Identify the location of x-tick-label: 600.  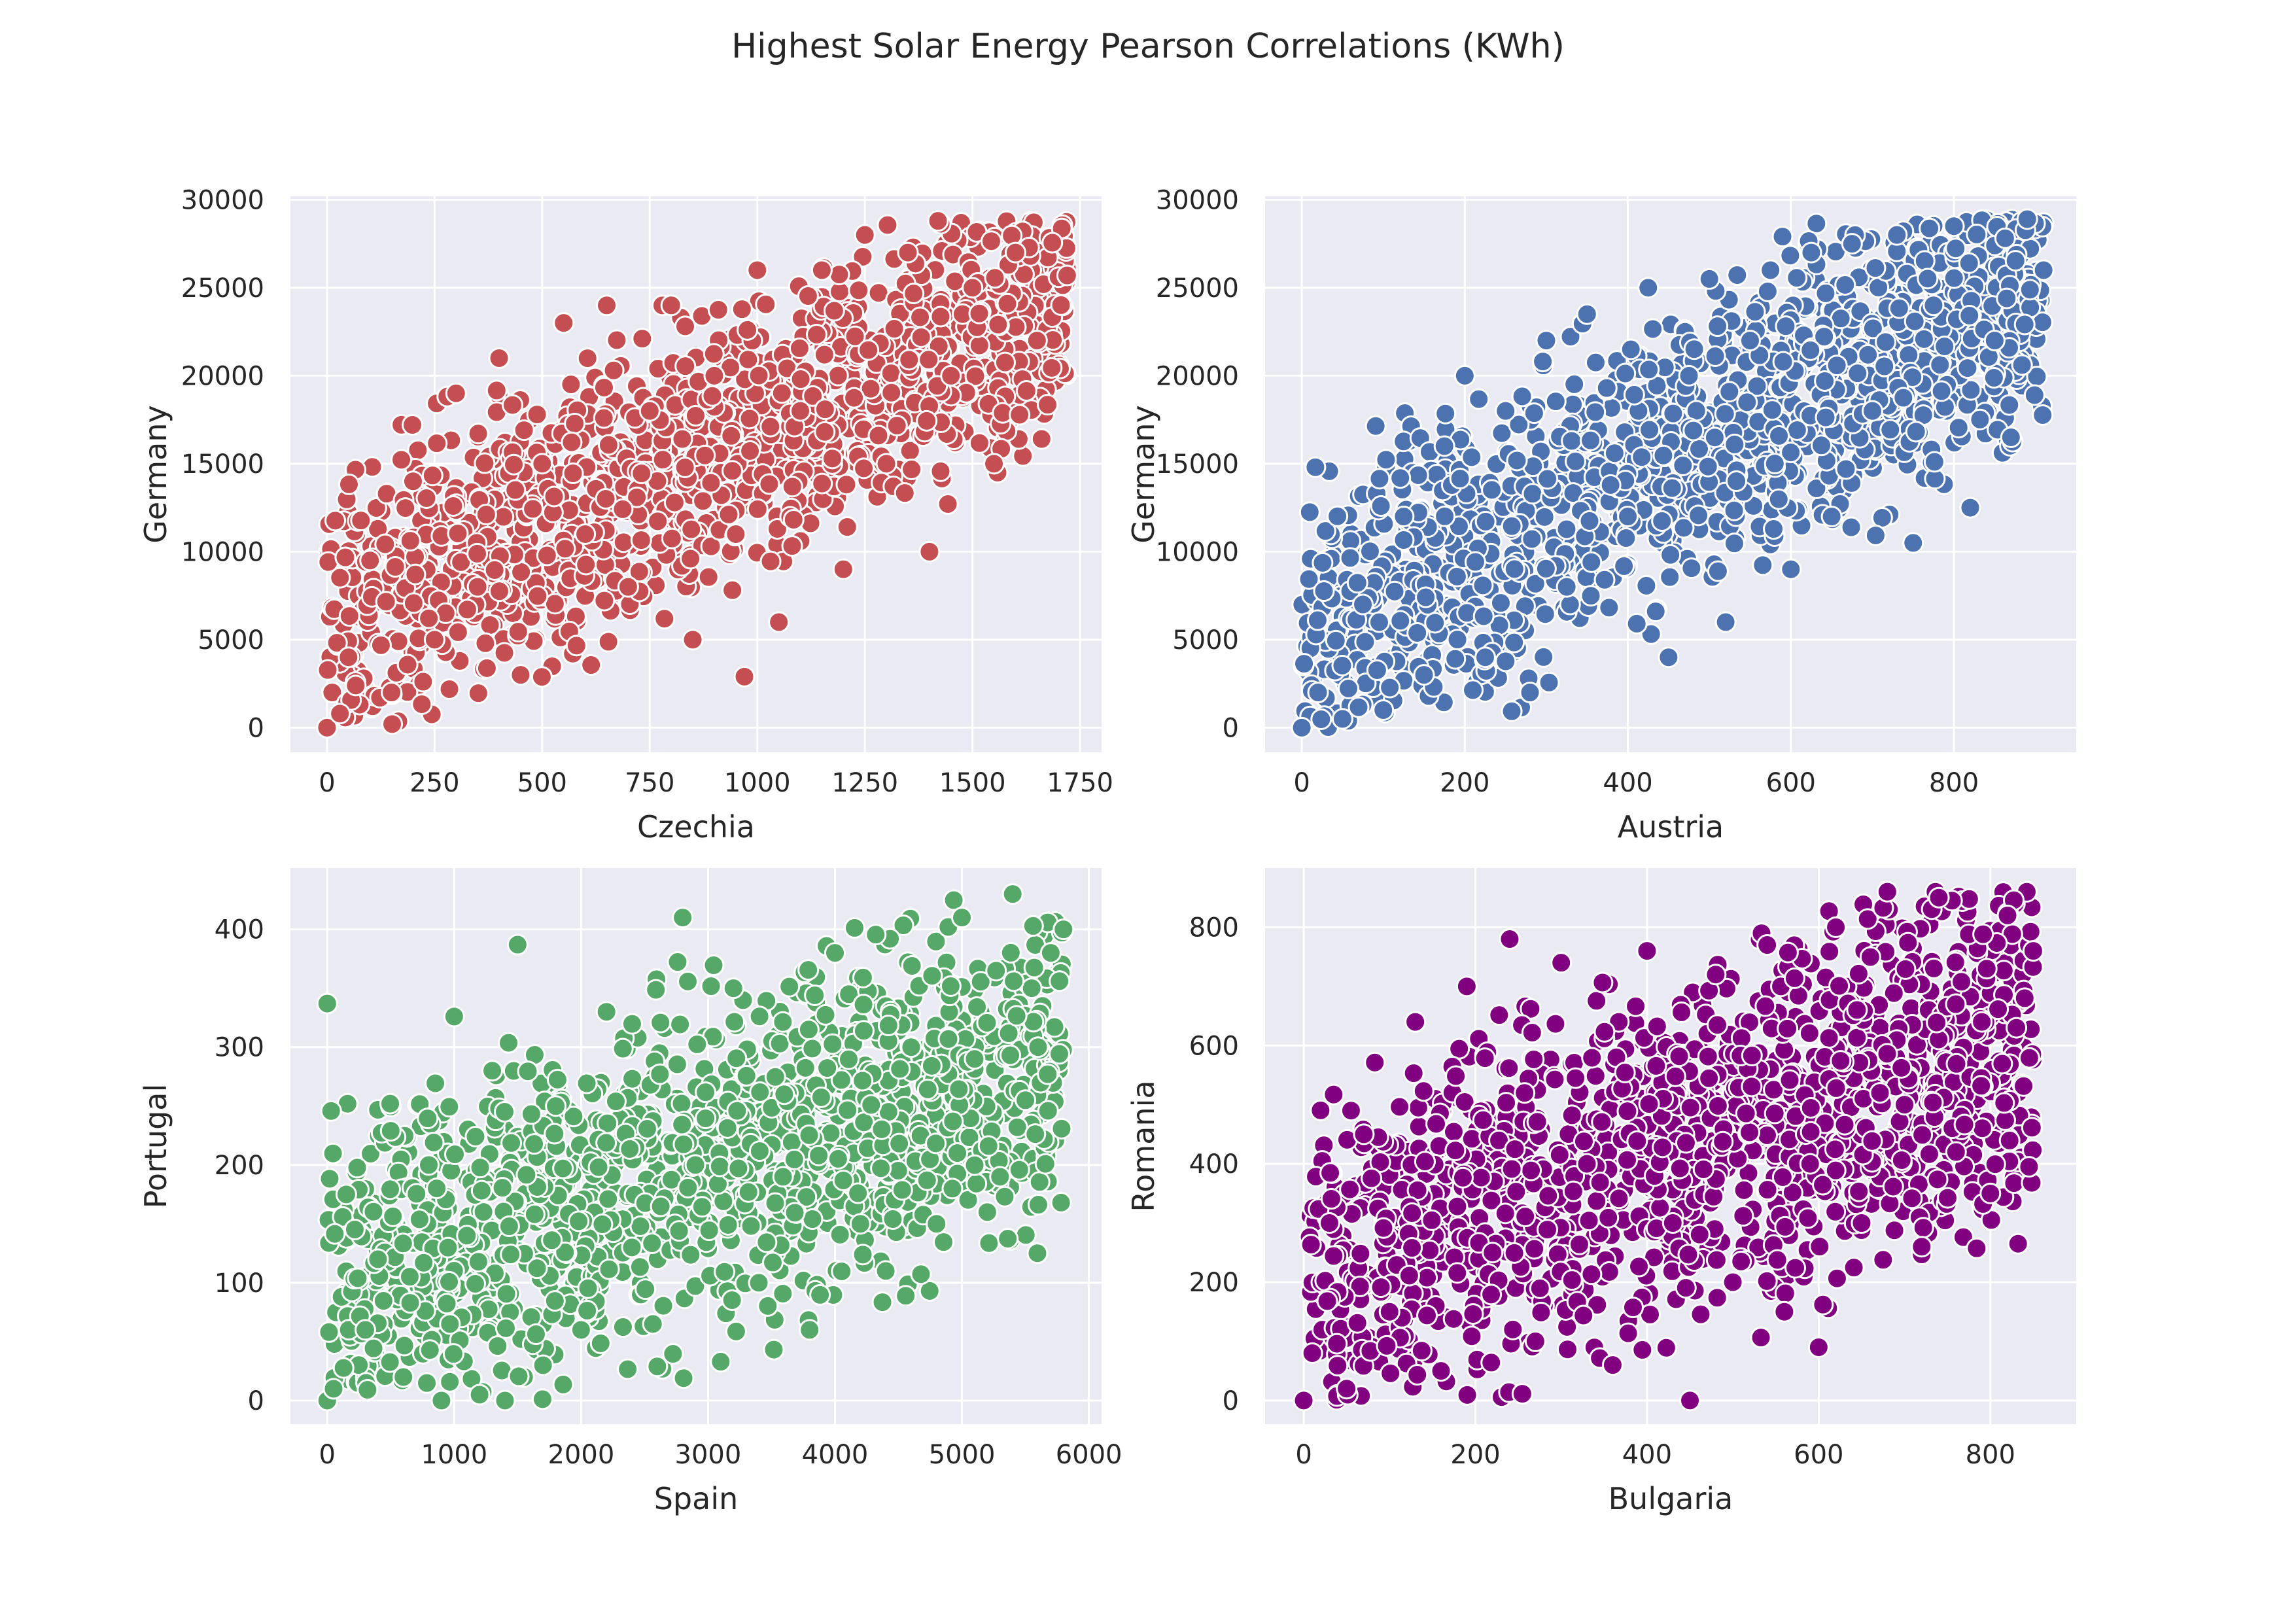
(1791, 783).